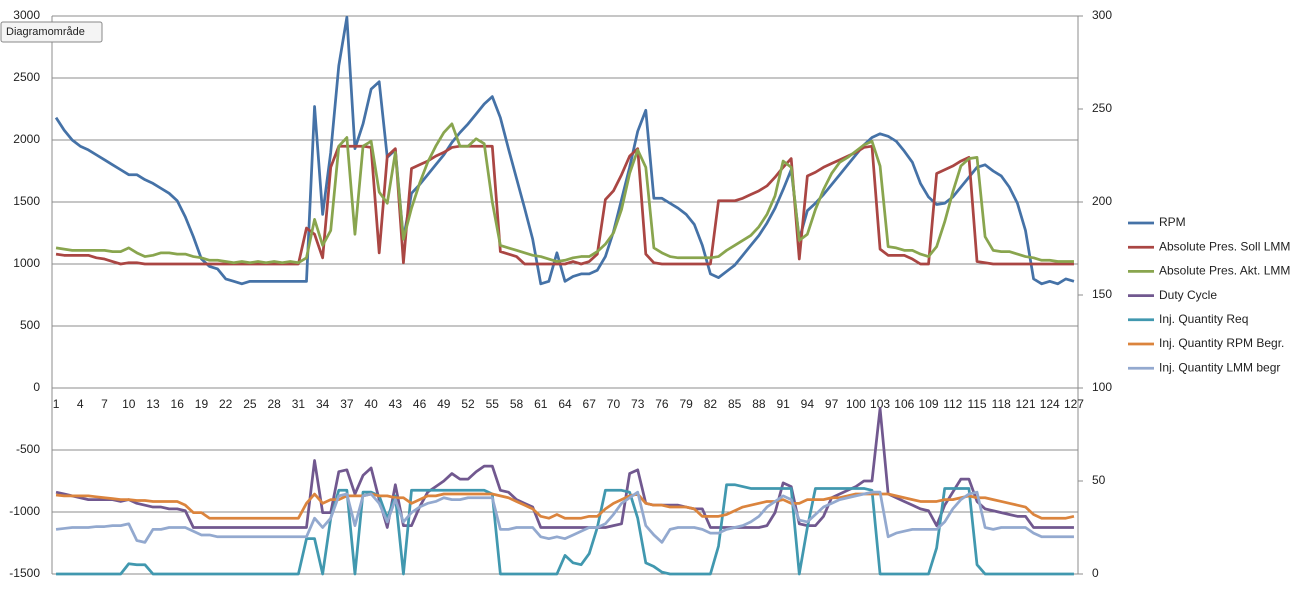  What do you see at coordinates (735, 404) in the screenshot?
I see `x-tick-label: 85` at bounding box center [735, 404].